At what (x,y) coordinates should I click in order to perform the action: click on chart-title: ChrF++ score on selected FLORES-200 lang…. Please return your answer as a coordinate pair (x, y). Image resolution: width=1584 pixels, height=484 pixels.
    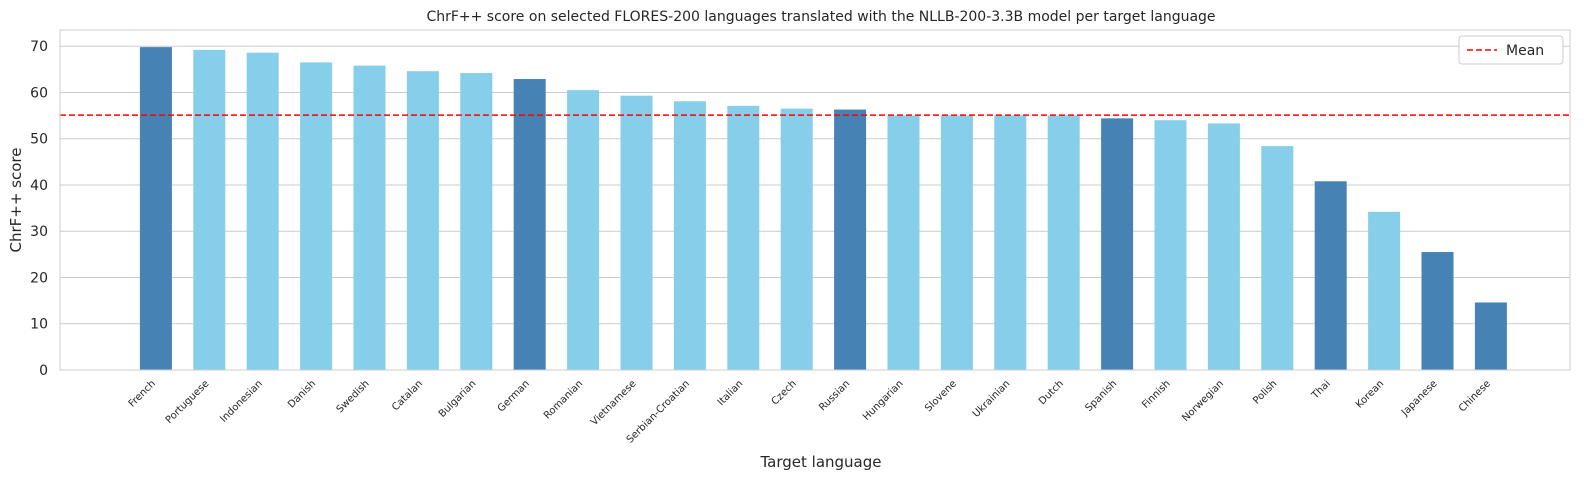
    Looking at the image, I should click on (820, 17).